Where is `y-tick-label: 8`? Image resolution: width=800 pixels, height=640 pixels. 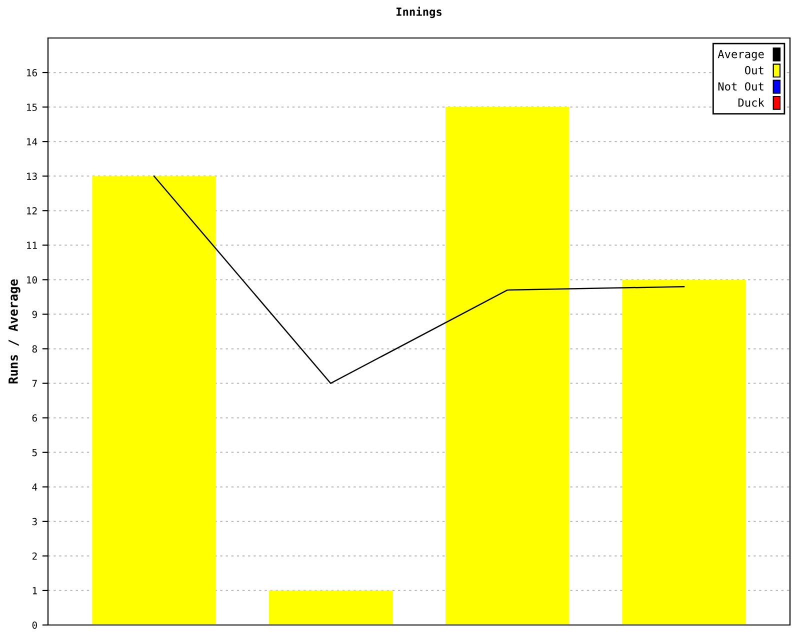 y-tick-label: 8 is located at coordinates (34, 349).